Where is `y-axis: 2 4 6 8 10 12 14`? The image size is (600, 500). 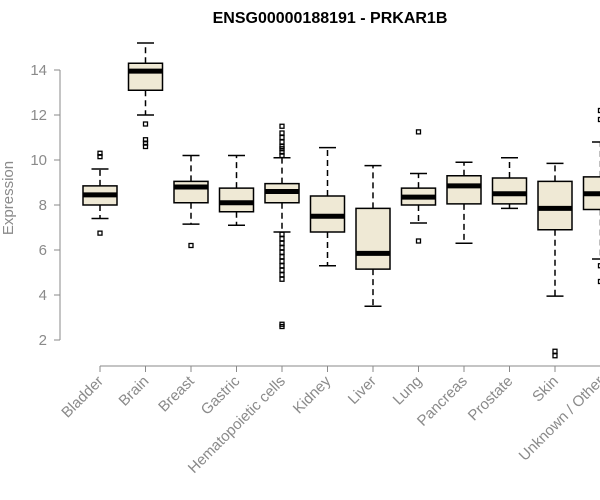
y-axis: 2 4 6 8 10 12 14 is located at coordinates (45, 205).